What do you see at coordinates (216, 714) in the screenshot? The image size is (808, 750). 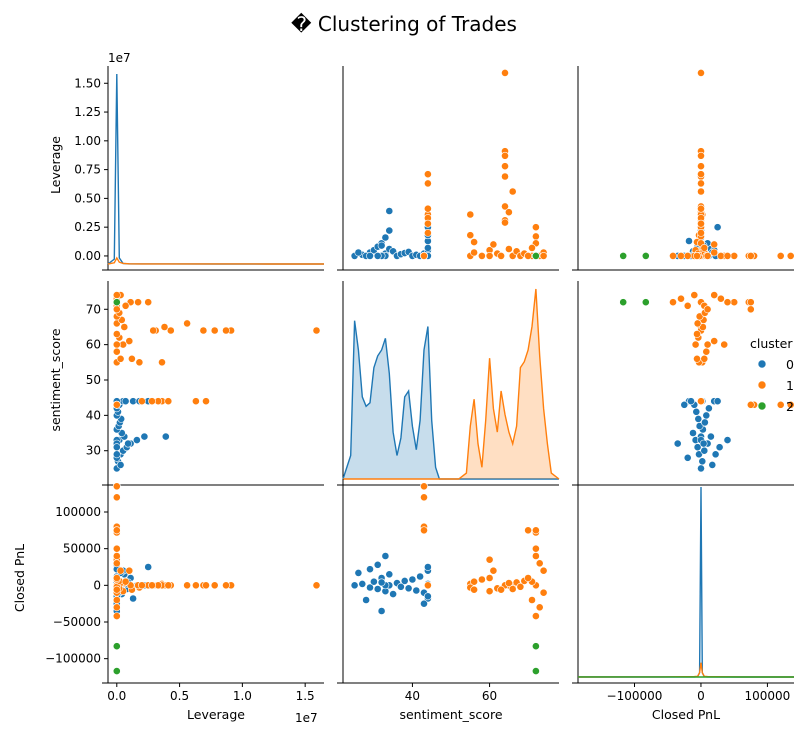 I see `x-axis-label: Leverage` at bounding box center [216, 714].